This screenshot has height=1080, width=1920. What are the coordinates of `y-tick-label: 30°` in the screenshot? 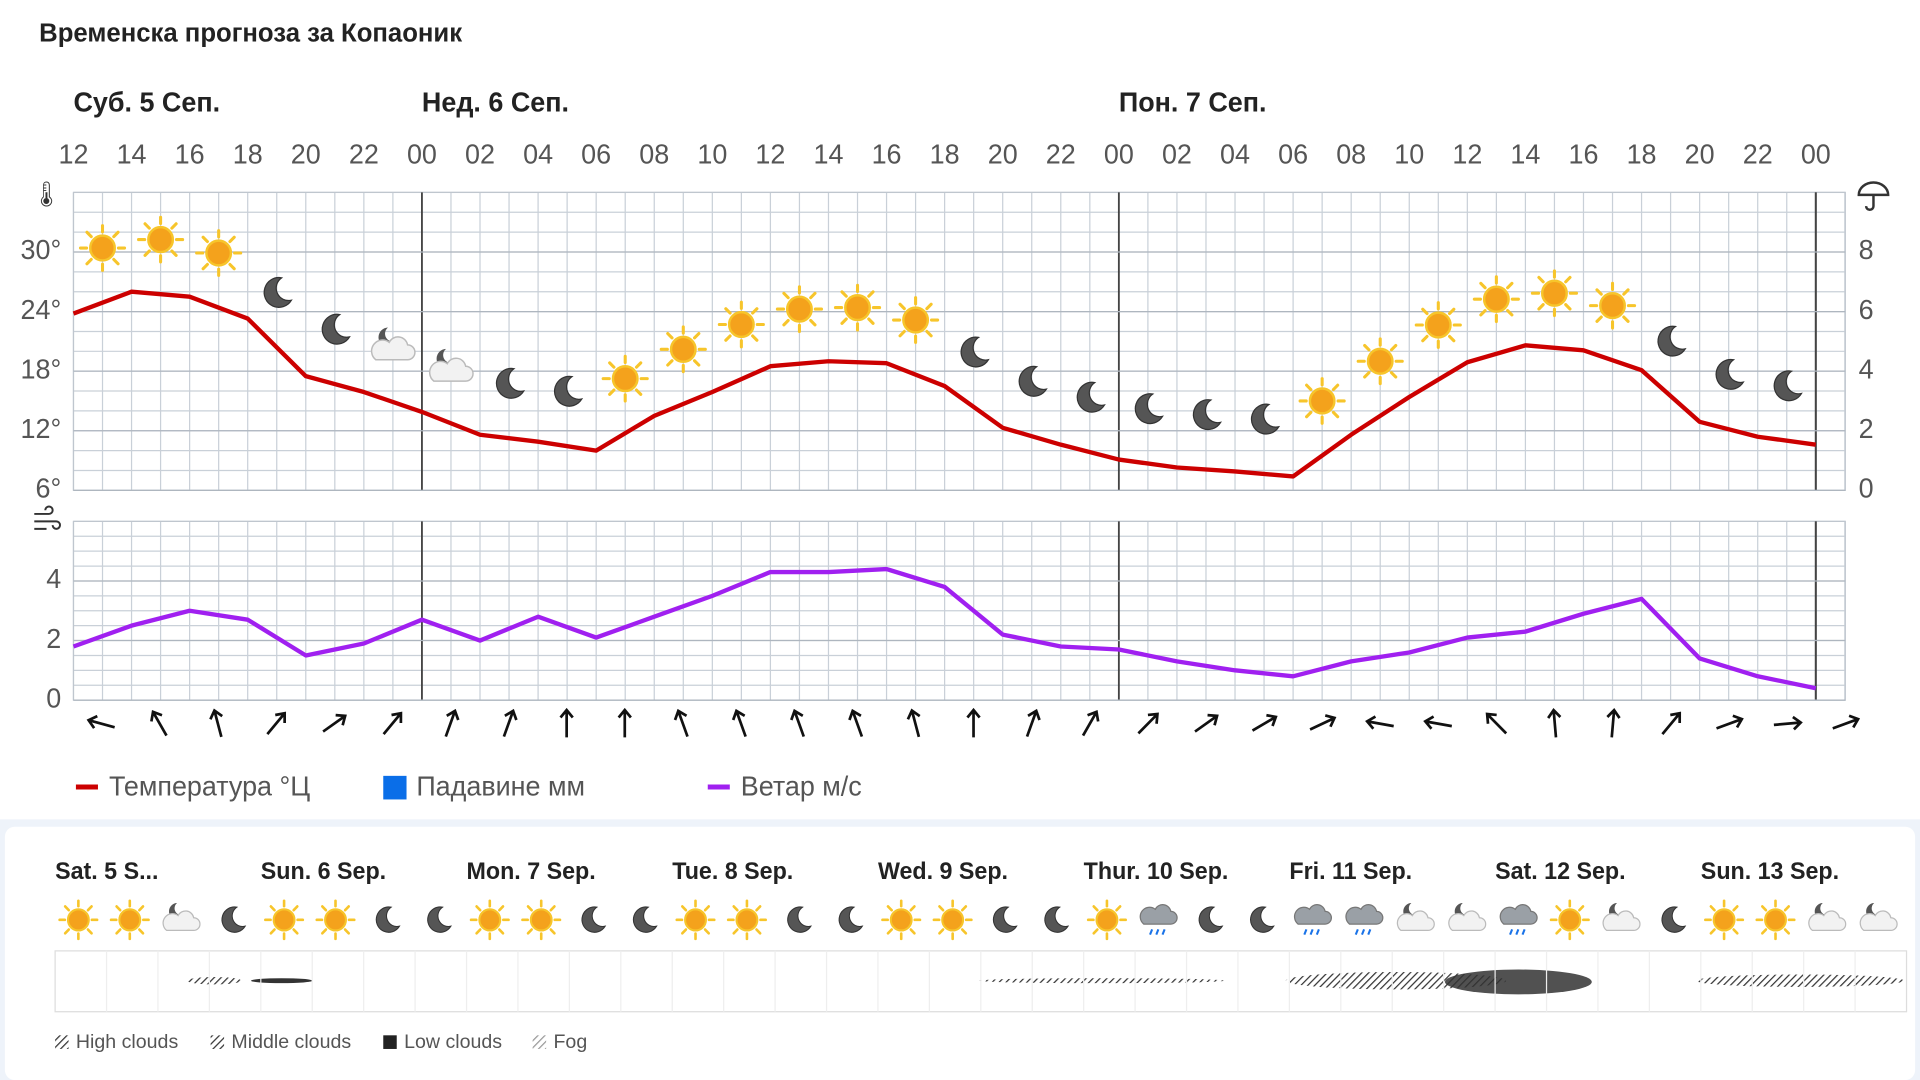 It's located at (41, 249).